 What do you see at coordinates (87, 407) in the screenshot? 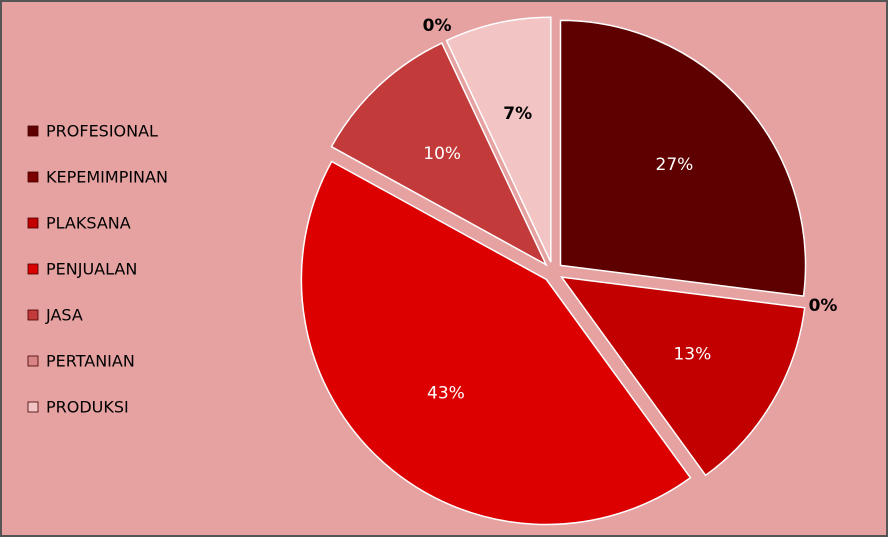
I see `legend-label: PRODUKSI` at bounding box center [87, 407].